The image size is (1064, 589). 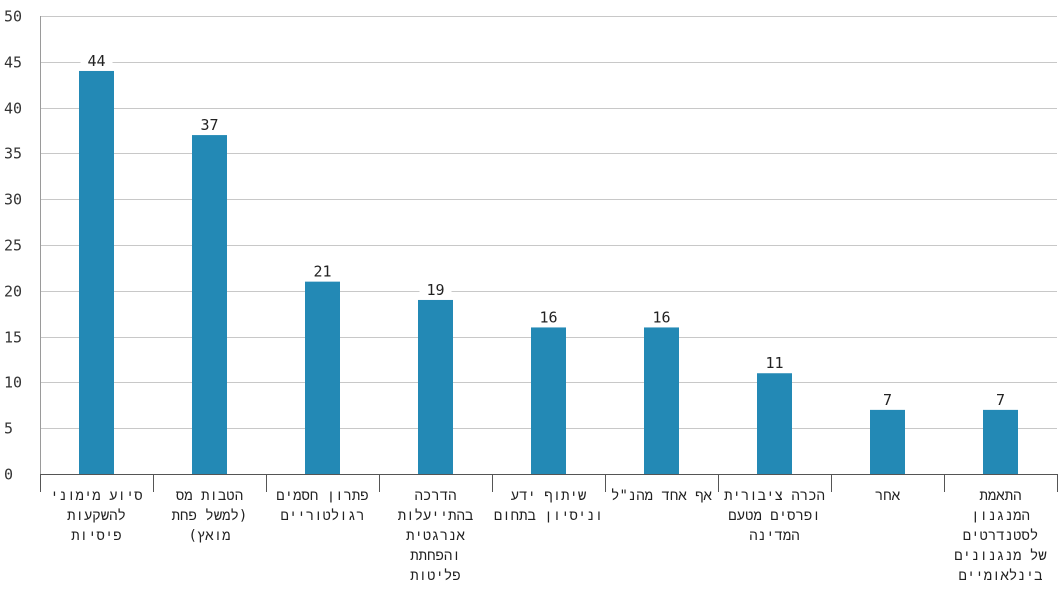 I want to click on category-label-line: אף אחד מהנ"ל, so click(x=661, y=496).